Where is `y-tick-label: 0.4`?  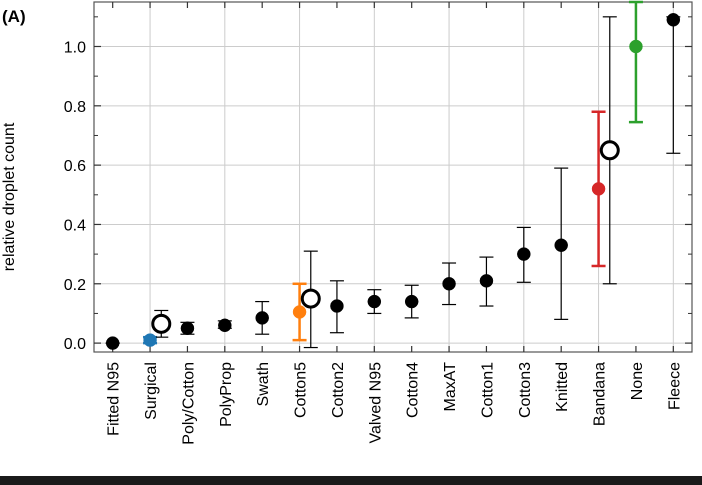
y-tick-label: 0.4 is located at coordinates (75, 225).